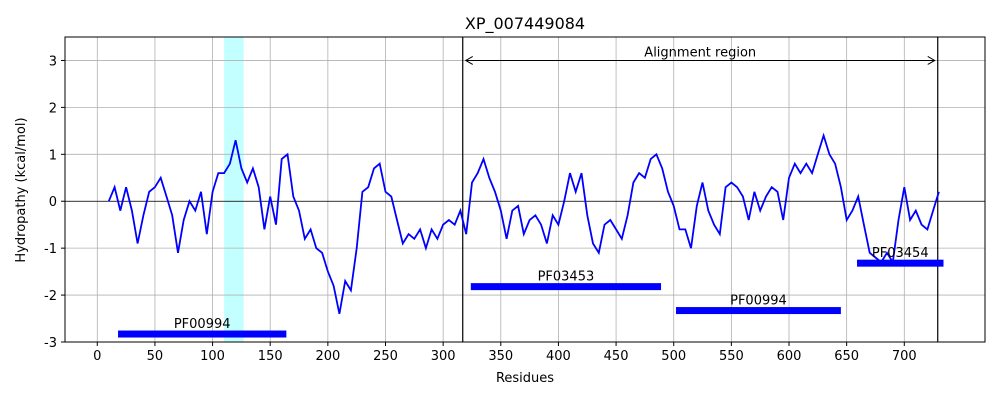  Describe the element at coordinates (673, 356) in the screenshot. I see `x-tick-label: 500` at that location.